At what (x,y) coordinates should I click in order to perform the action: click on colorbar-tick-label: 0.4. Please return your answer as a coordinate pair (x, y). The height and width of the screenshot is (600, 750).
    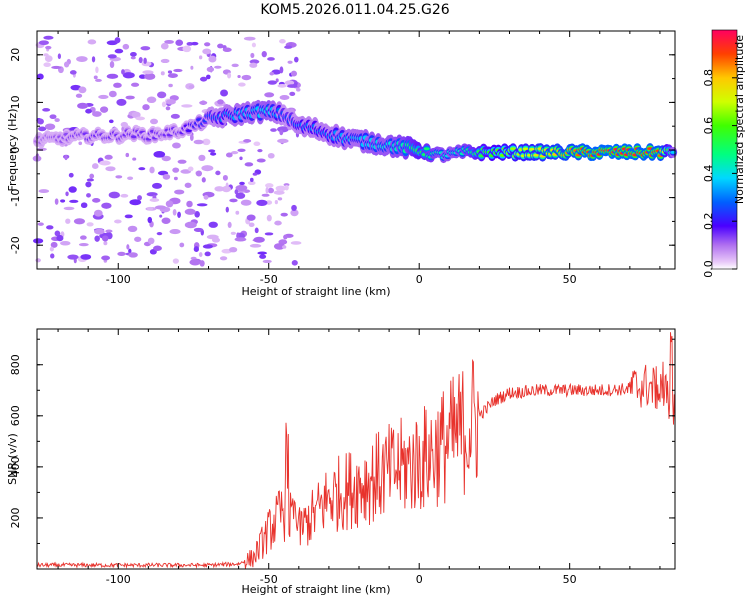
    Looking at the image, I should click on (708, 174).